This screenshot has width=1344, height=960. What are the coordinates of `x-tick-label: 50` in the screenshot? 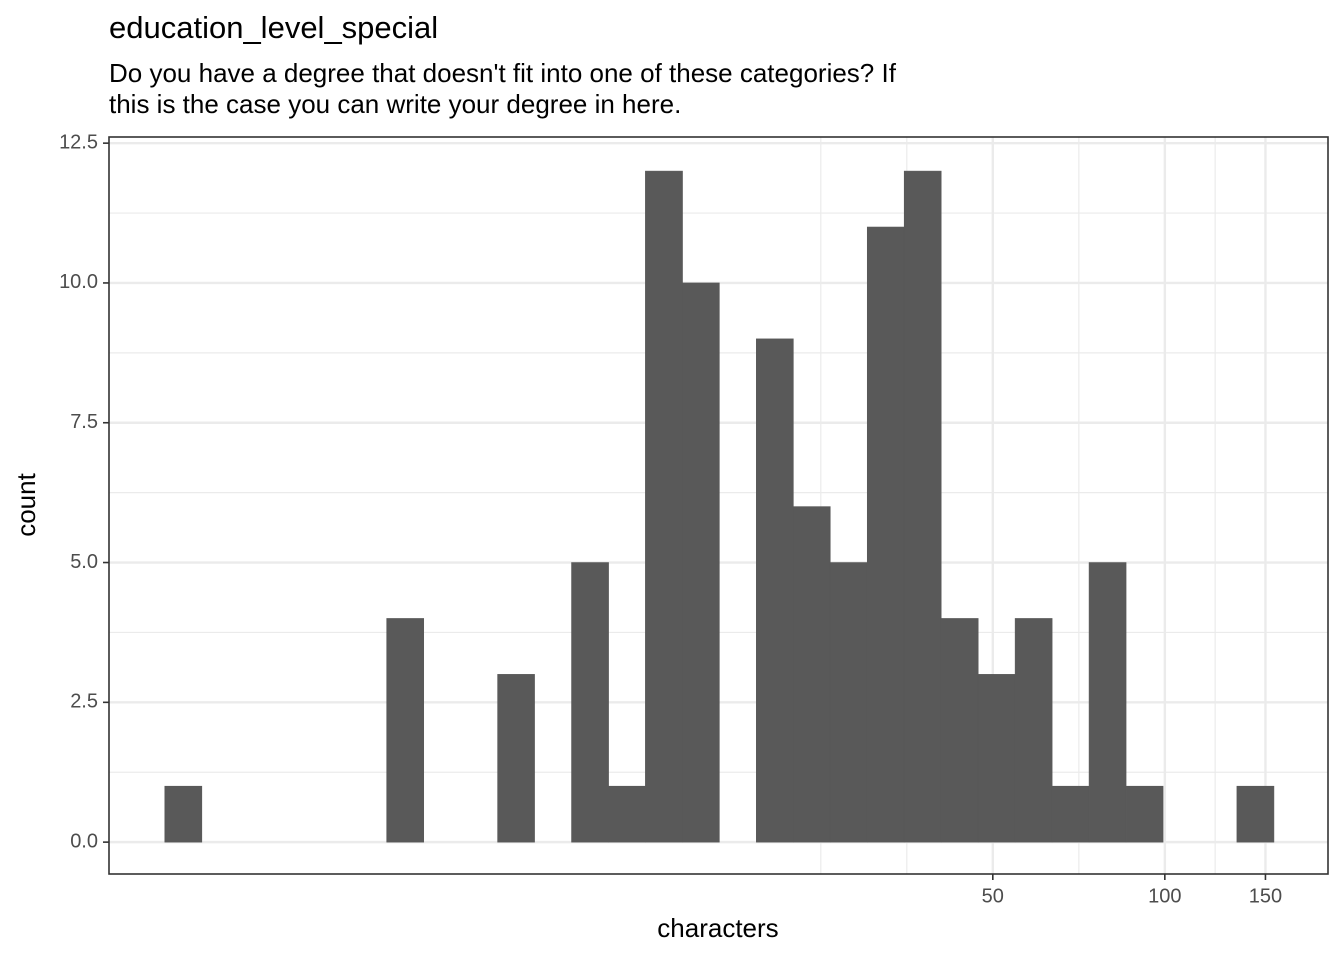 It's located at (993, 896).